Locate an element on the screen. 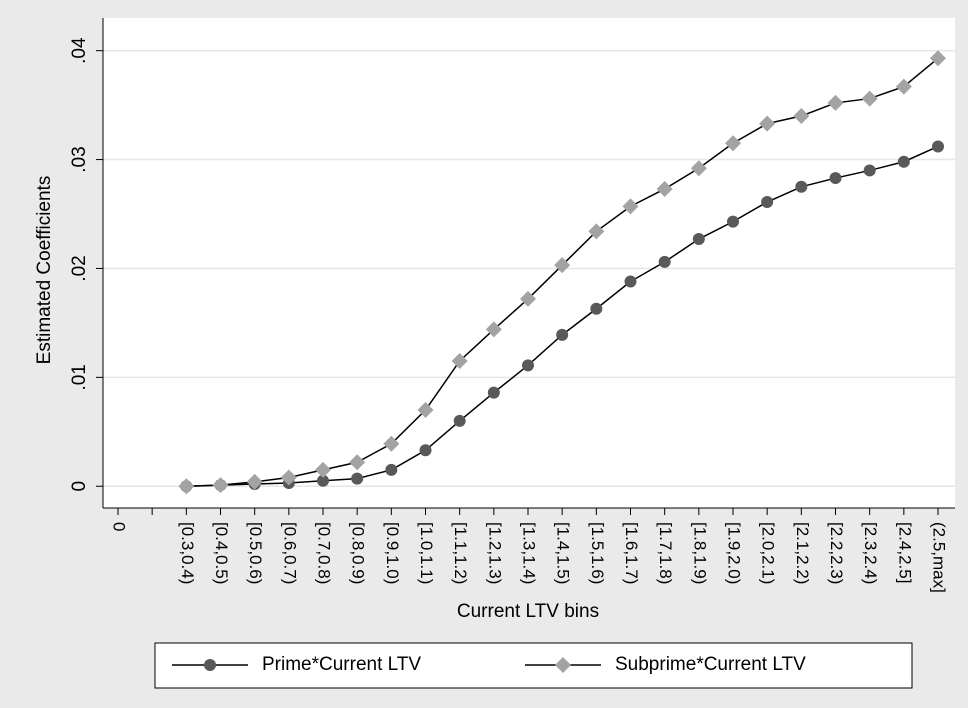 This screenshot has height=708, width=968. x-tick-label: [2.0,2.1) is located at coordinates (768, 553).